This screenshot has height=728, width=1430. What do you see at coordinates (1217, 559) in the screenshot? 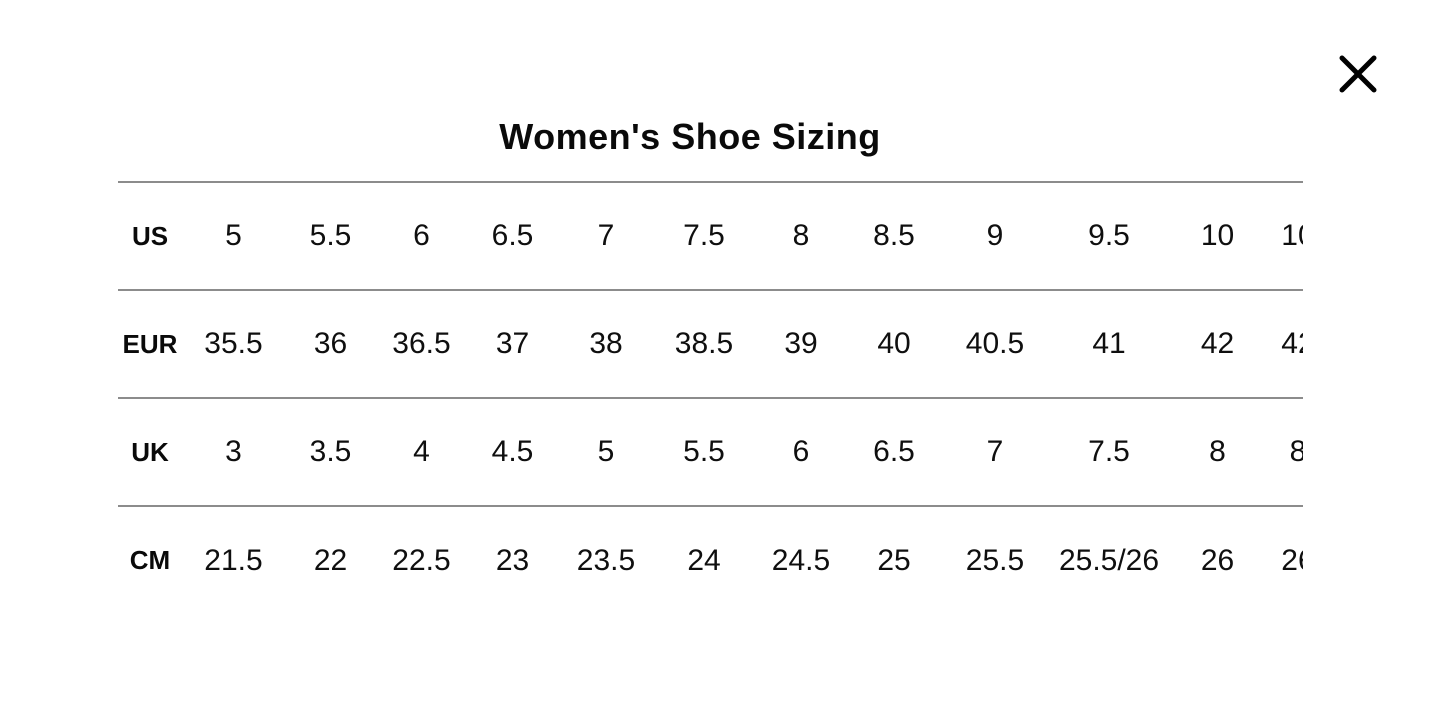
I see `size-cell: 26` at bounding box center [1217, 559].